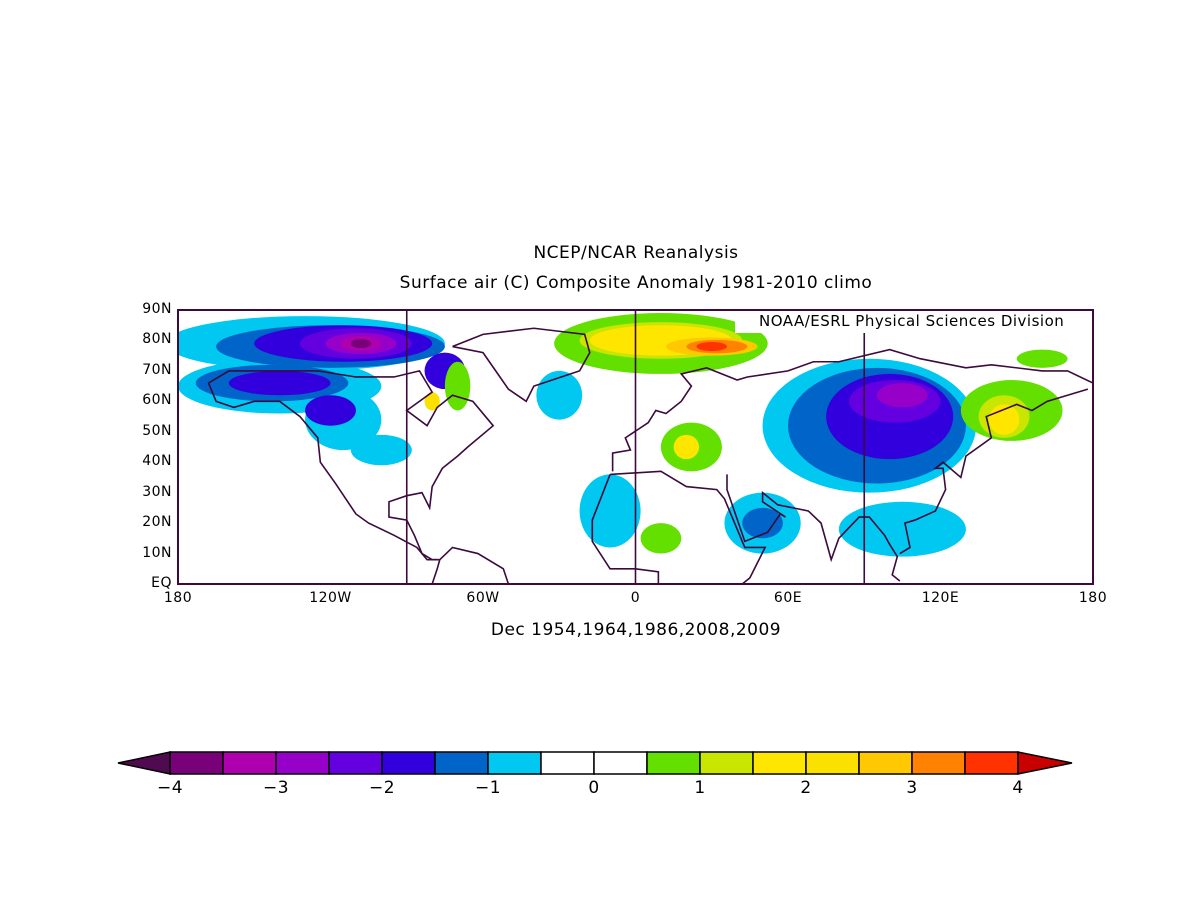 The height and width of the screenshot is (921, 1190). What do you see at coordinates (170, 788) in the screenshot?
I see `colorbar-tick-label: −4` at bounding box center [170, 788].